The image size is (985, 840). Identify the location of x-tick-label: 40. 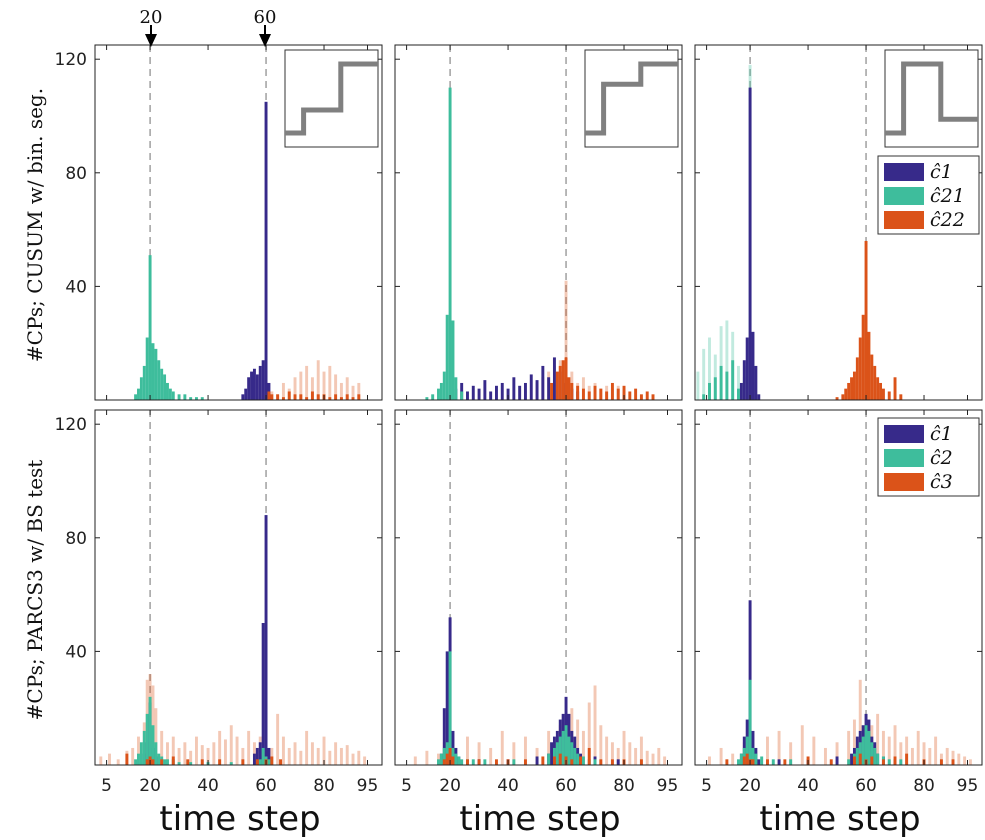
(508, 786).